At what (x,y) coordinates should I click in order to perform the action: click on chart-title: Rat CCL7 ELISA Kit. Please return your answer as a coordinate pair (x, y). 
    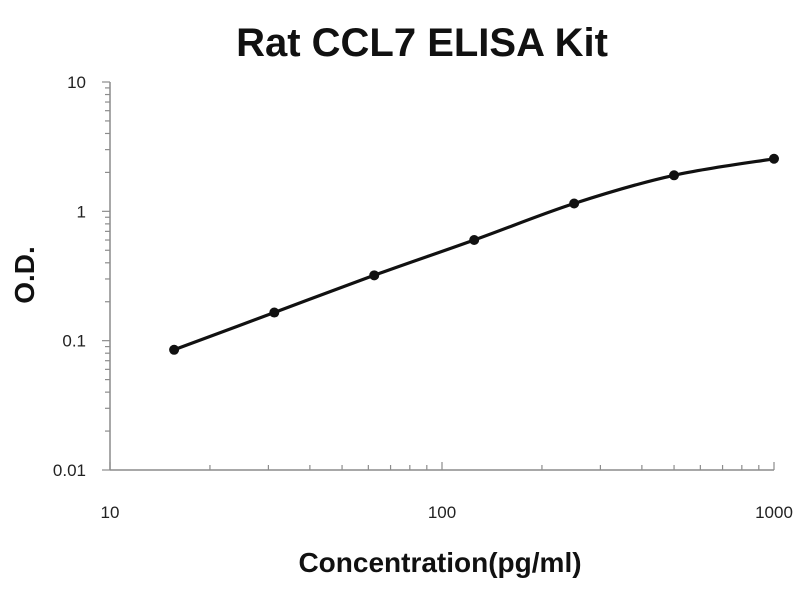
    Looking at the image, I should click on (422, 43).